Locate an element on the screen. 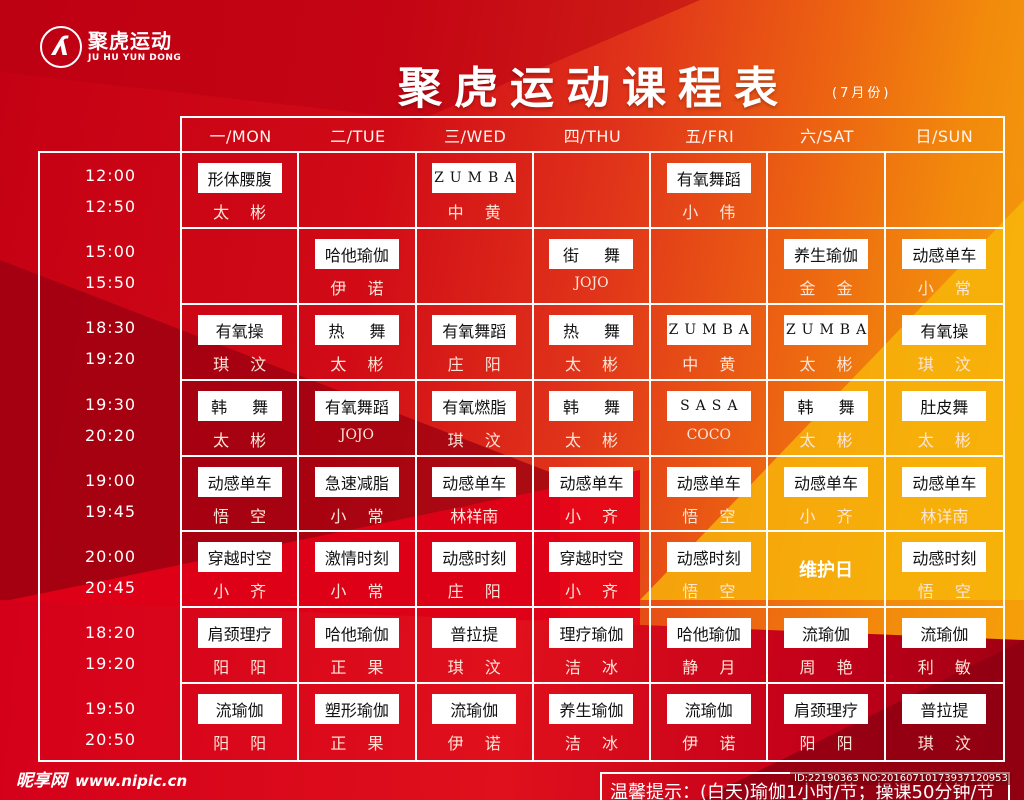  teacher-name: 静 月 is located at coordinates (713, 668).